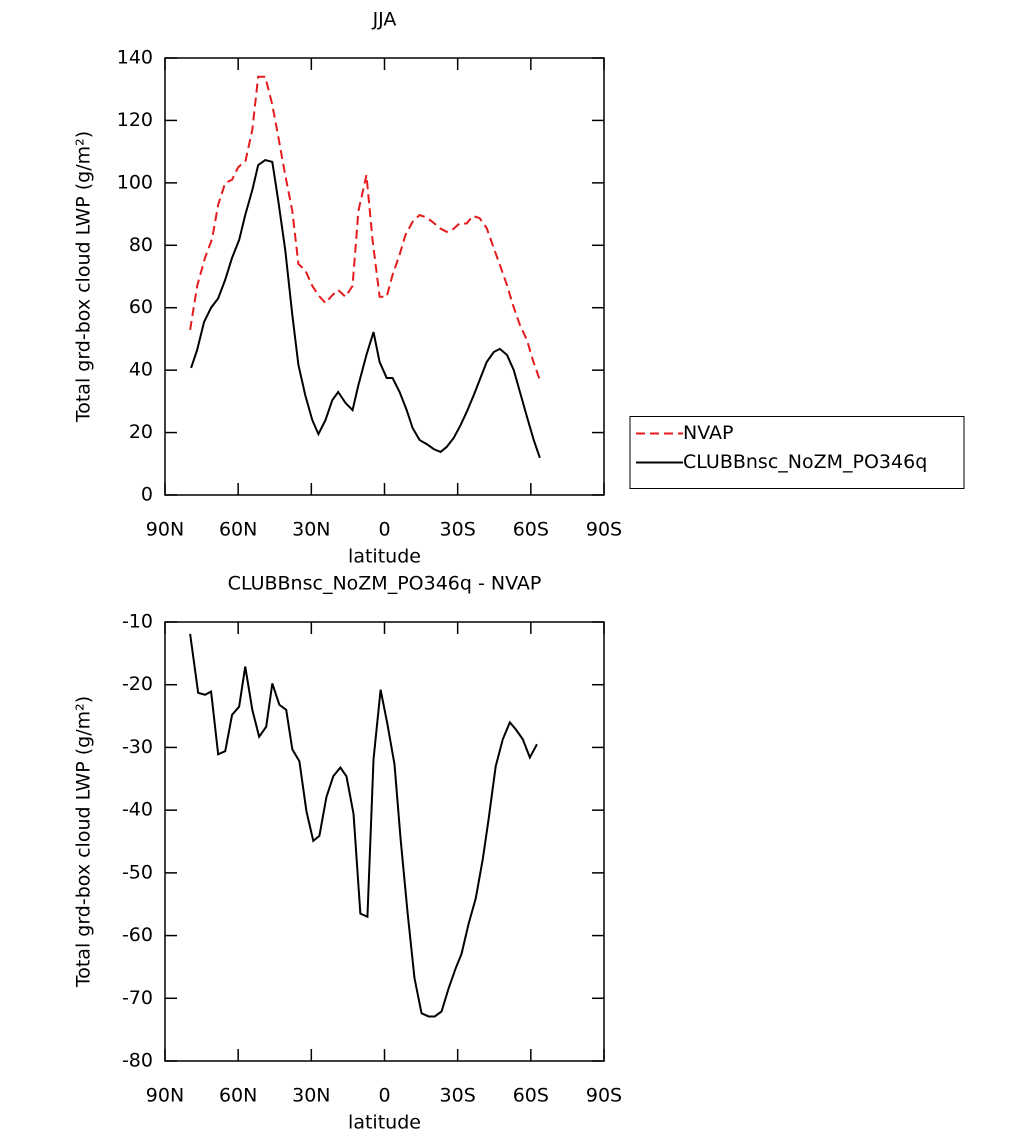 The width and height of the screenshot is (1030, 1141). I want to click on y-tick-label: 0, so click(147, 495).